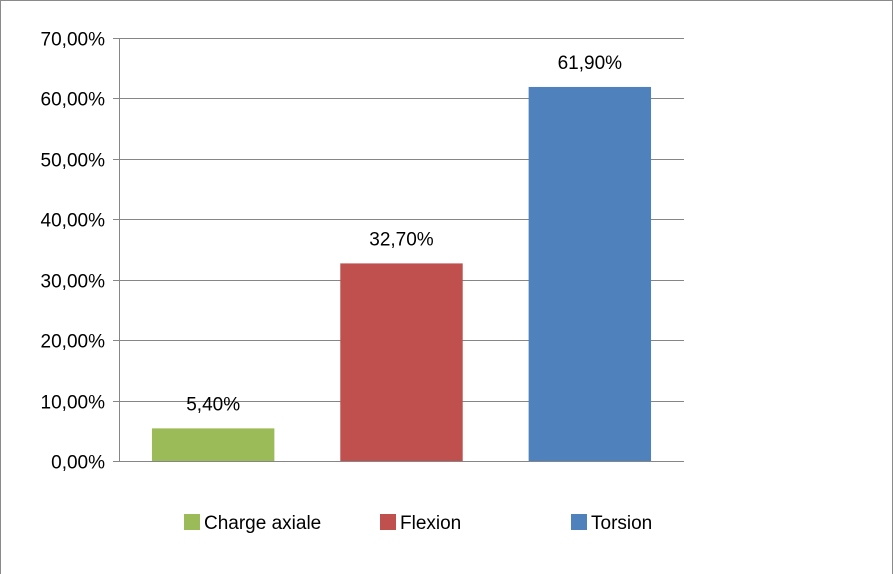 This screenshot has height=574, width=893. I want to click on y-tick-label: 50,00%, so click(73, 161).